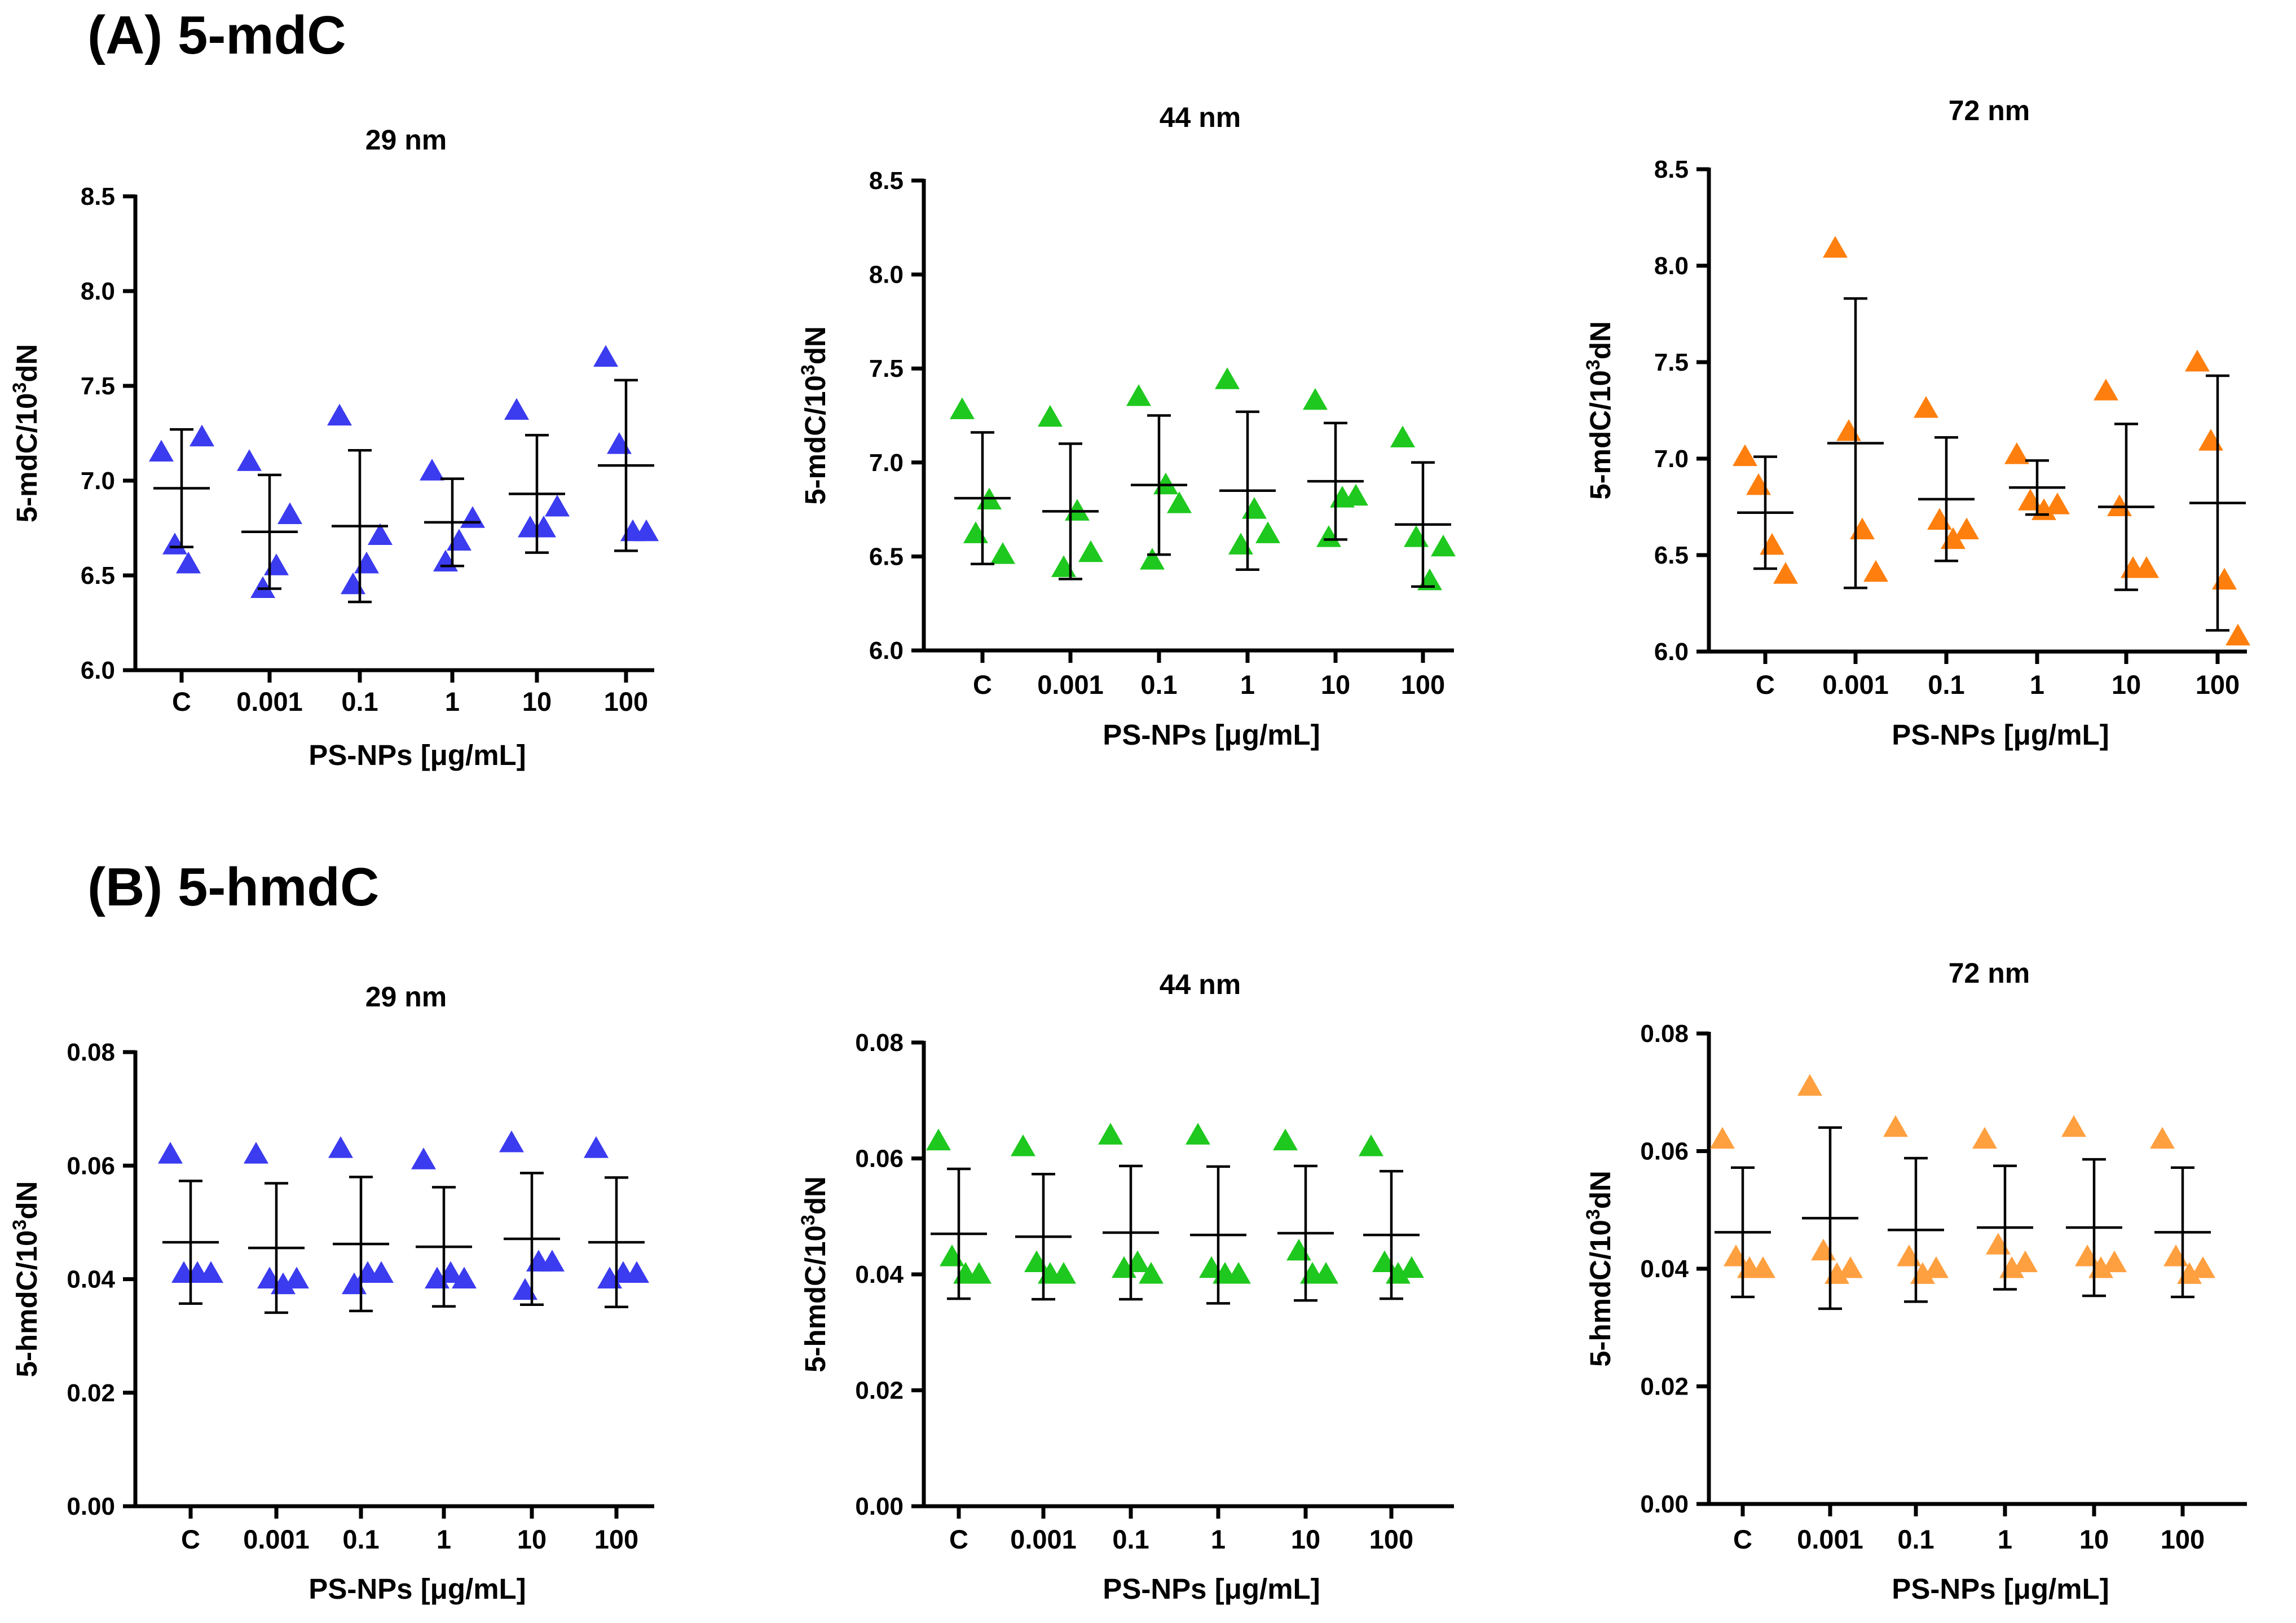  I want to click on chart-title: 29 nm, so click(406, 140).